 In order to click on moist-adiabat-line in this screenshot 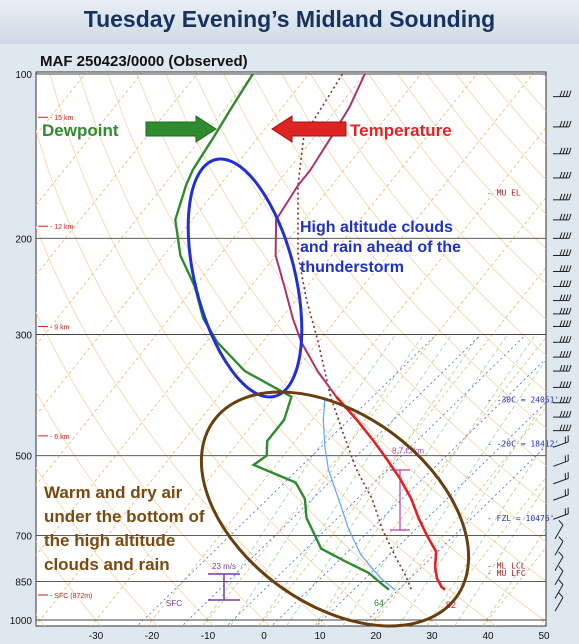, I will do `click(458, 492)`.